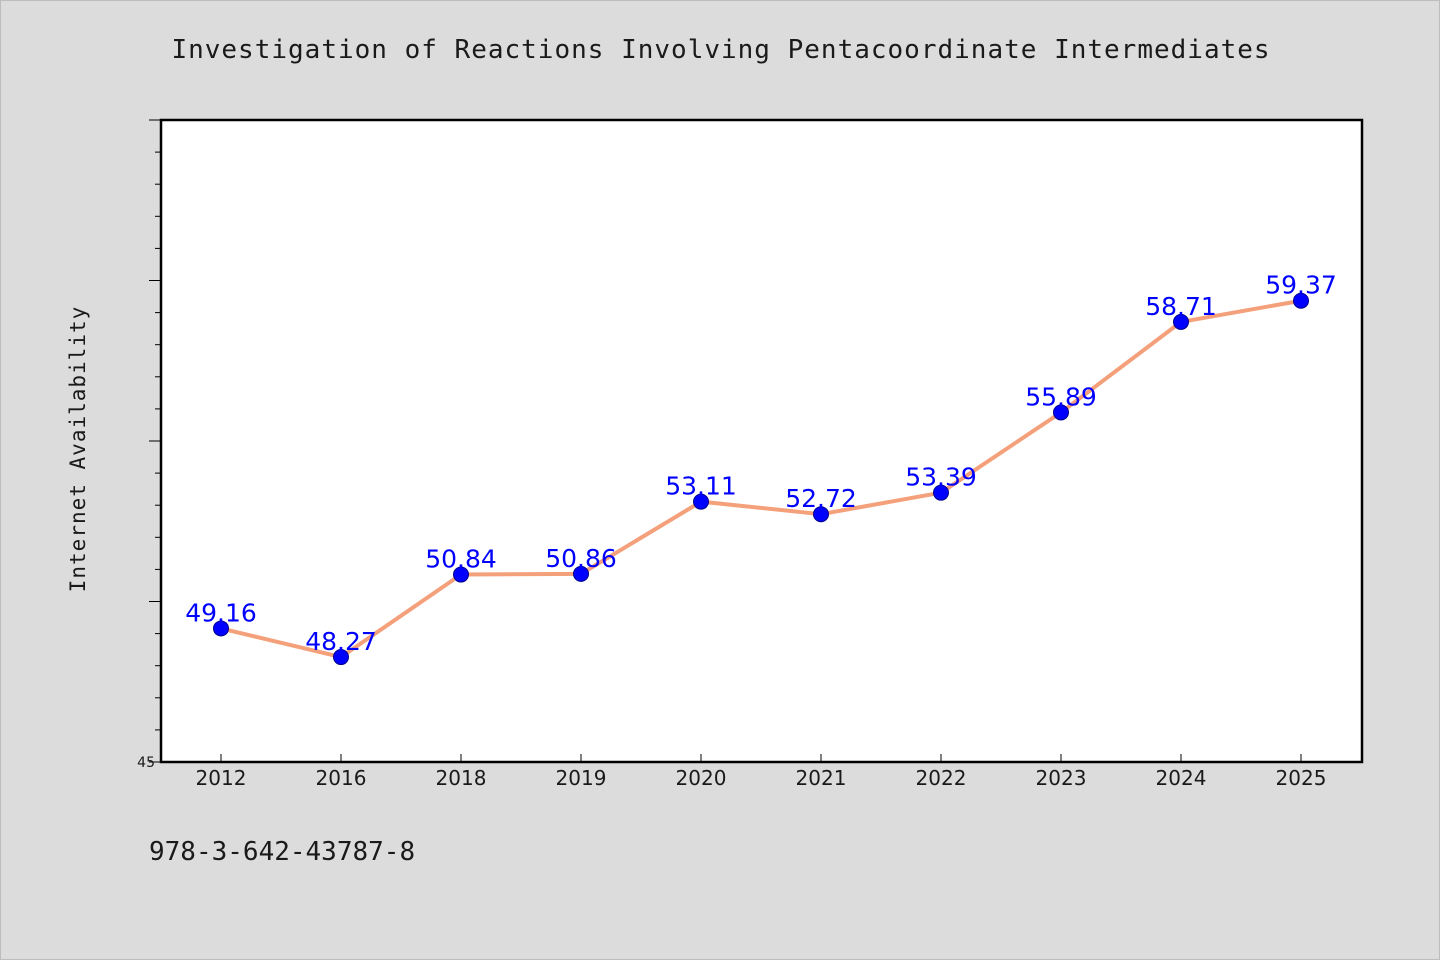 Image resolution: width=1440 pixels, height=960 pixels. Describe the element at coordinates (821, 498) in the screenshot. I see `data-label: 52.72` at that location.